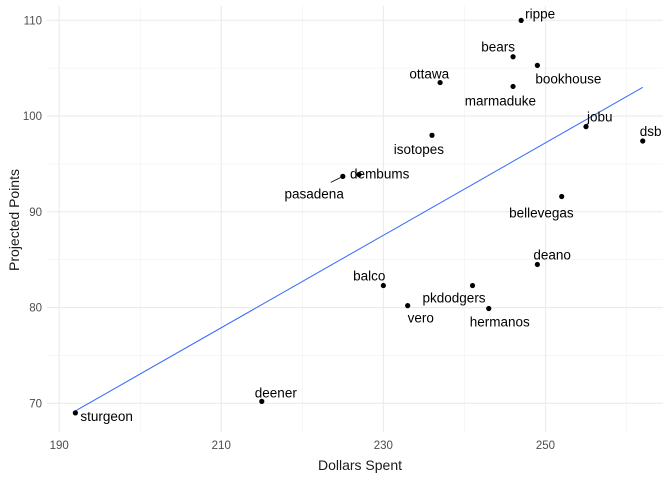  Describe the element at coordinates (59, 446) in the screenshot. I see `x-tick-label: 190` at that location.